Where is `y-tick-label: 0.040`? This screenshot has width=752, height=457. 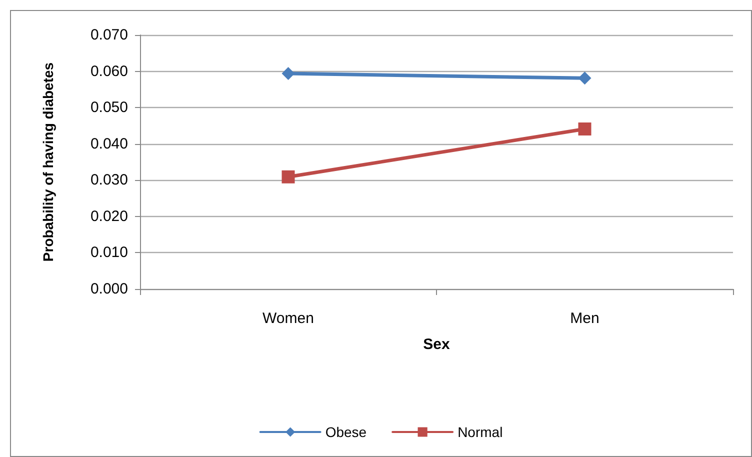 y-tick-label: 0.040 is located at coordinates (109, 143).